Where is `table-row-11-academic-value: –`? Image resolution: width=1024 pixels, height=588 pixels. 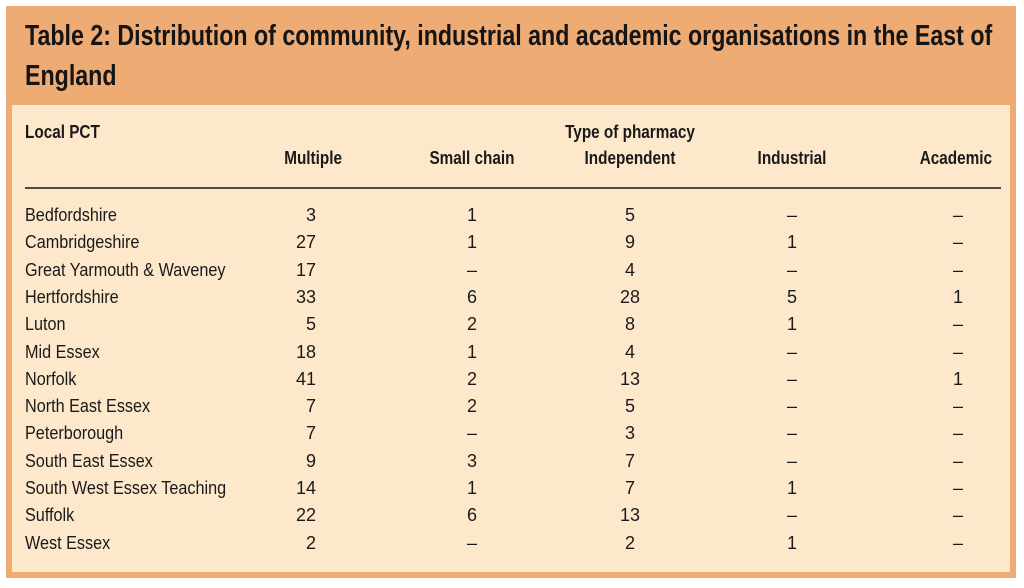
table-row-11-academic-value: – is located at coordinates (957, 515).